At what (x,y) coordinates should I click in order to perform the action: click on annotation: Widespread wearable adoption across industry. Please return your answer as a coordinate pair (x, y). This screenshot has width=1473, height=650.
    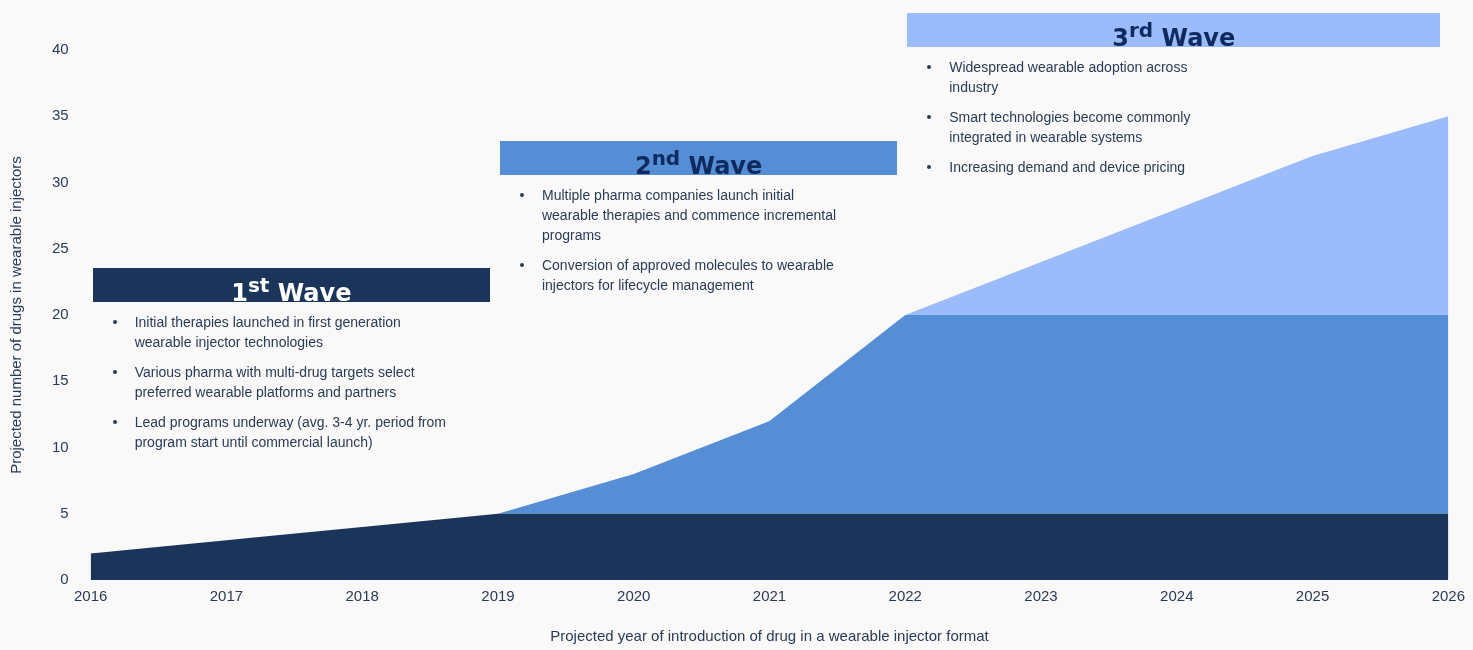
    Looking at the image, I should click on (1068, 77).